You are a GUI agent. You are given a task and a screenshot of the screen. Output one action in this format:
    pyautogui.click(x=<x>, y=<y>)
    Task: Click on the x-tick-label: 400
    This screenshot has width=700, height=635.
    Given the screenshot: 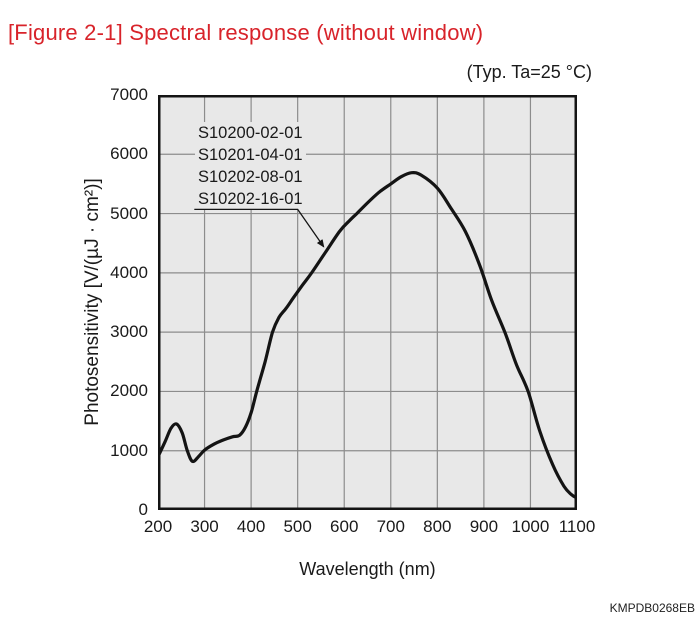 What is the action you would take?
    pyautogui.click(x=251, y=526)
    